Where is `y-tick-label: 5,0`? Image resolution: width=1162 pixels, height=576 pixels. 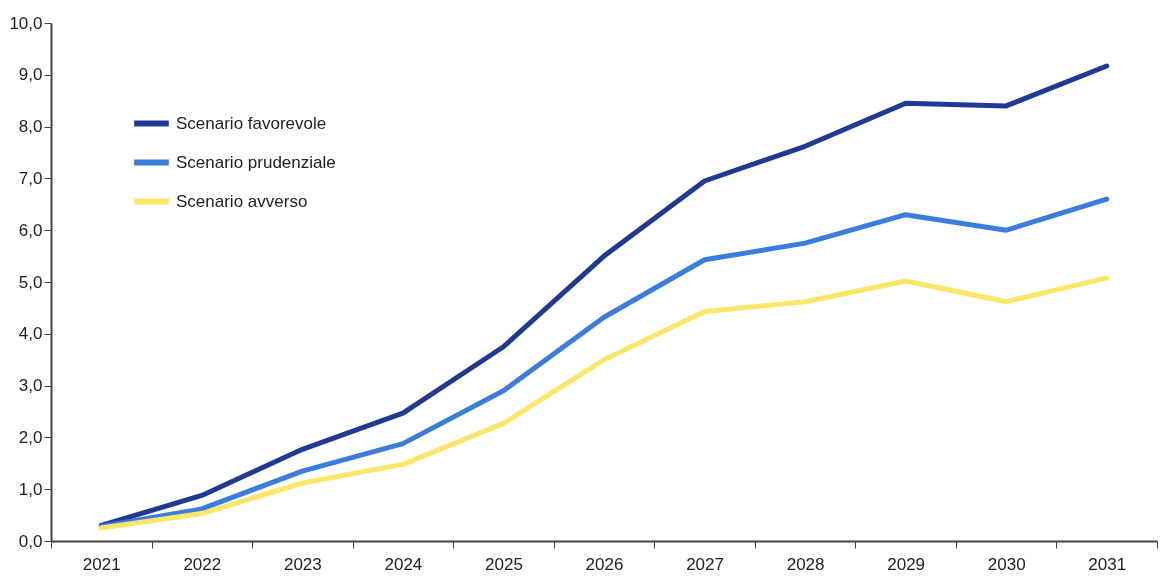
y-tick-label: 5,0 is located at coordinates (30, 282).